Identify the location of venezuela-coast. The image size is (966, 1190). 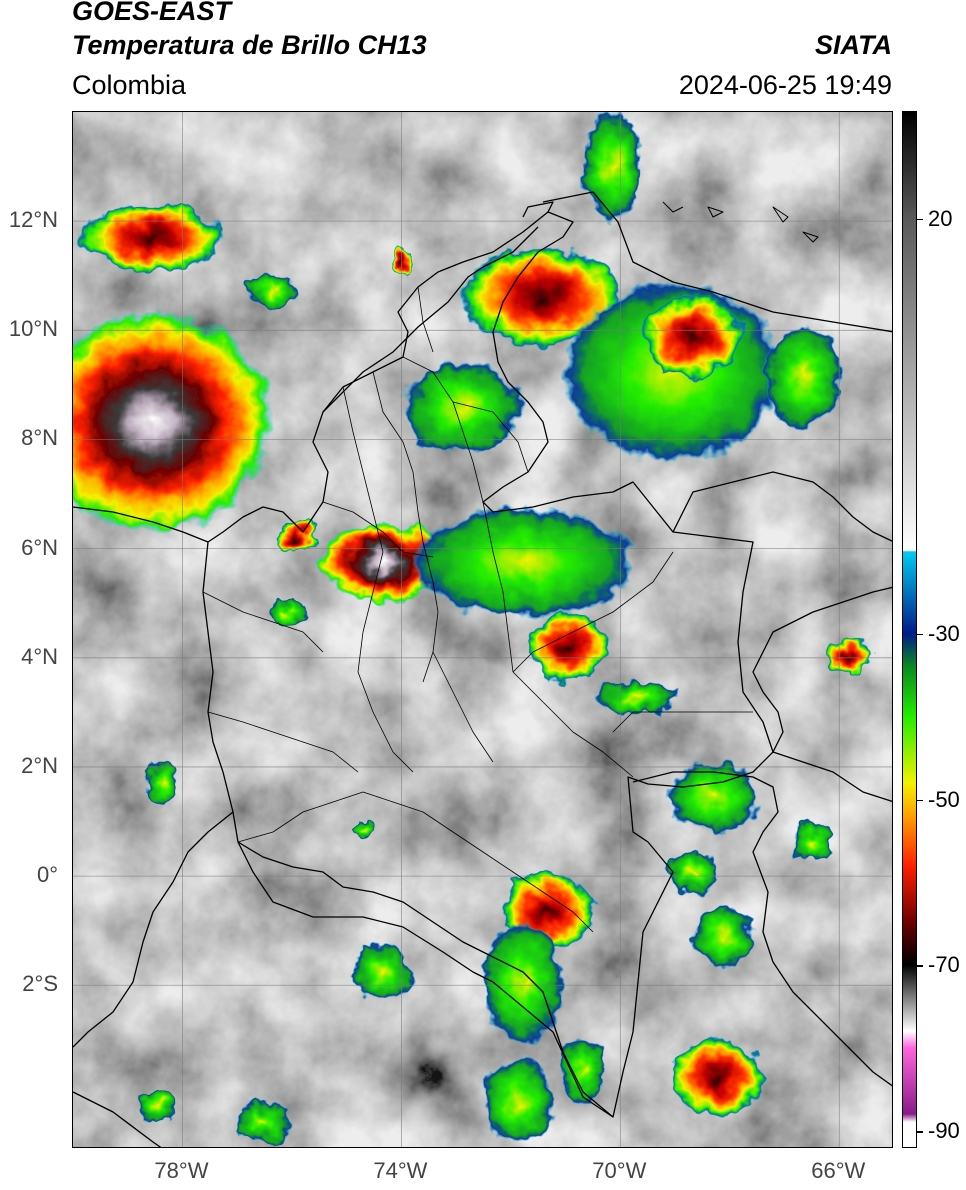
(717, 262).